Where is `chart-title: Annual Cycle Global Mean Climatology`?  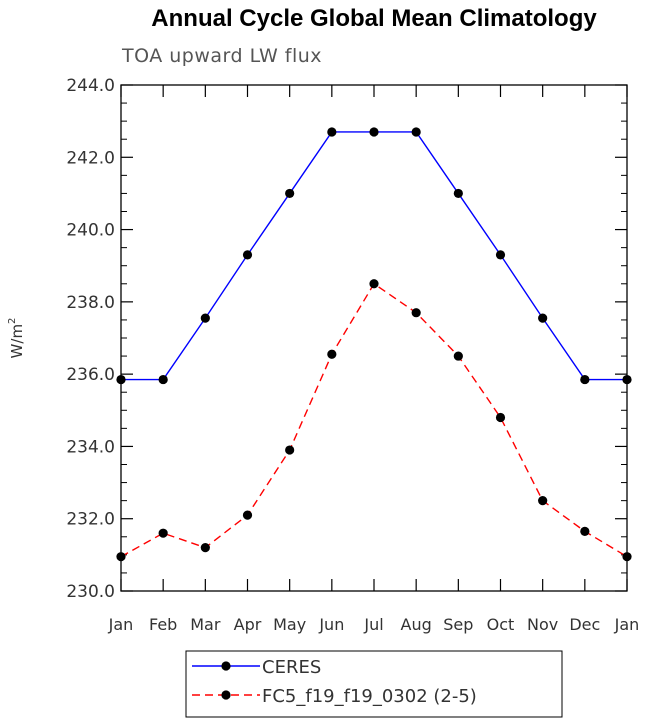
chart-title: Annual Cycle Global Mean Climatology is located at coordinates (374, 18).